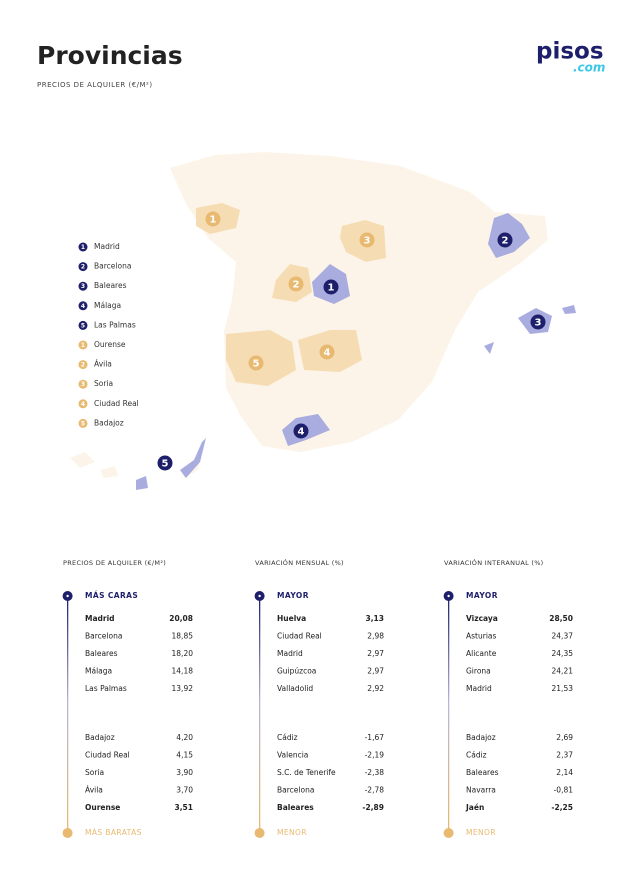 This screenshot has width=640, height=871. Describe the element at coordinates (564, 755) in the screenshot. I see `row-value: 2,37` at that location.